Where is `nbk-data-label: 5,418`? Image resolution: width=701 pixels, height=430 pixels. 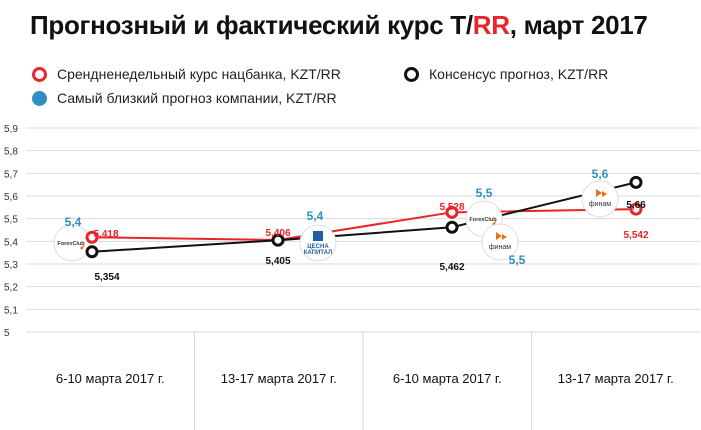
nbk-data-label: 5,418 is located at coordinates (105, 234).